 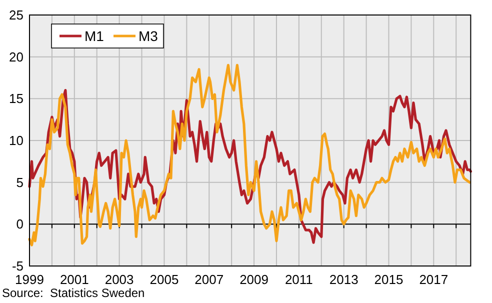 I want to click on x-tick-label: 2017, so click(x=433, y=279).